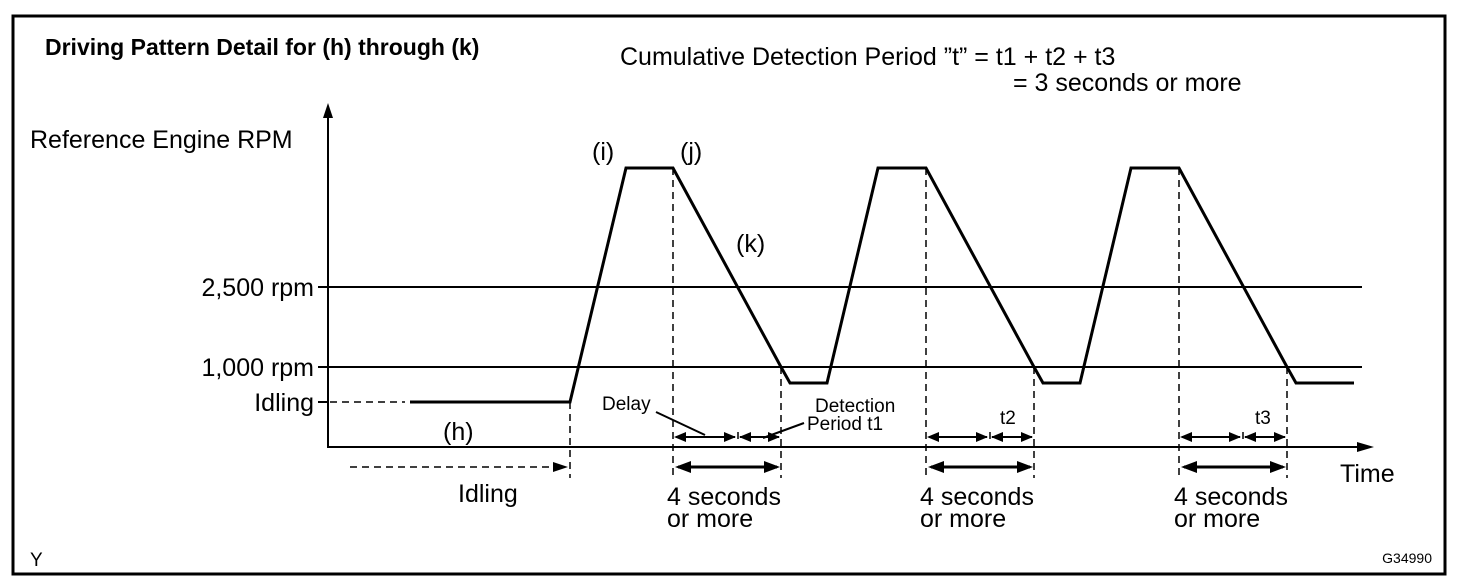  I want to click on delay-label: Delay, so click(626, 404).